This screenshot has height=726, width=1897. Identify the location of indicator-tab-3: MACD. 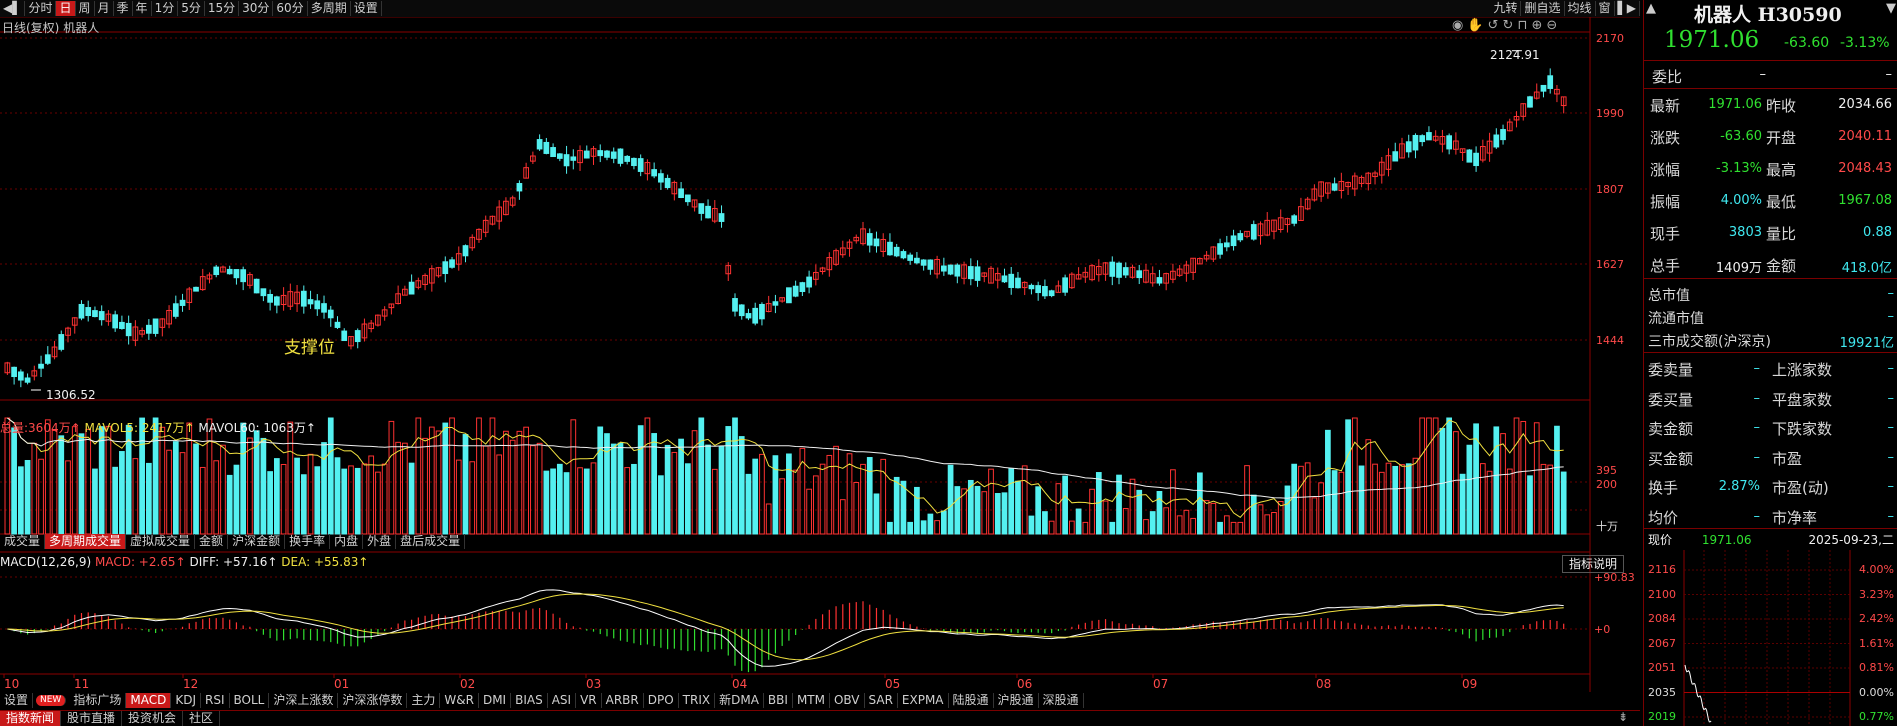
(149, 700).